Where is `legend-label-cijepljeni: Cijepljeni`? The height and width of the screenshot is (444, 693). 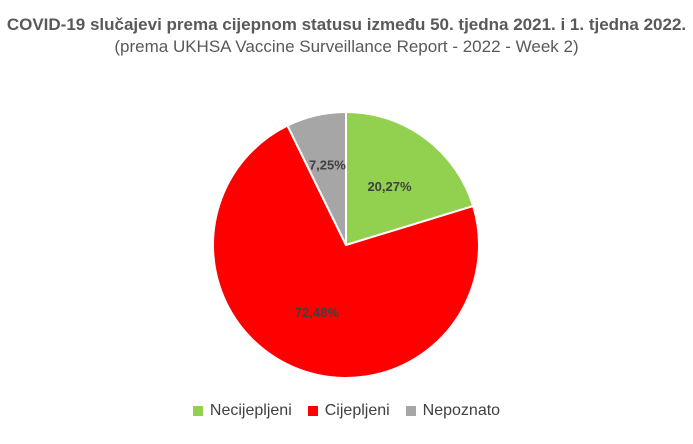 legend-label-cijepljeni: Cijepljeni is located at coordinates (357, 410).